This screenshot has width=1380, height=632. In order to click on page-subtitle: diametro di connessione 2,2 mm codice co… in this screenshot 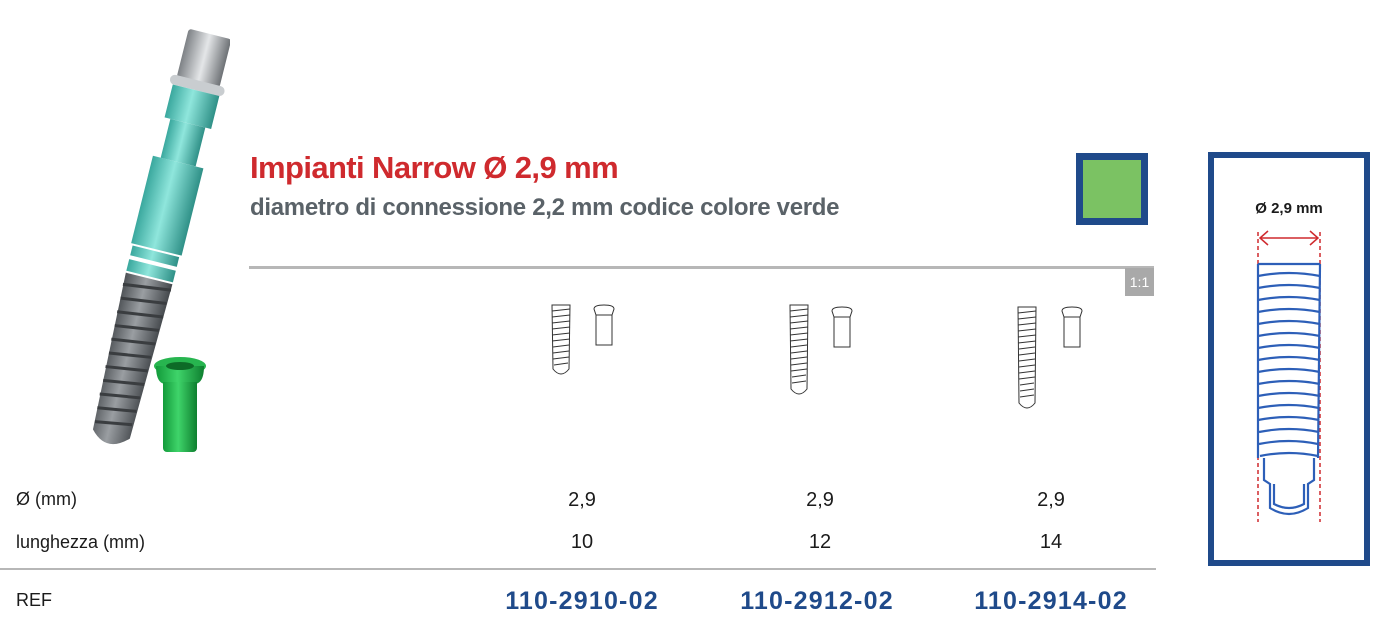, I will do `click(545, 207)`.